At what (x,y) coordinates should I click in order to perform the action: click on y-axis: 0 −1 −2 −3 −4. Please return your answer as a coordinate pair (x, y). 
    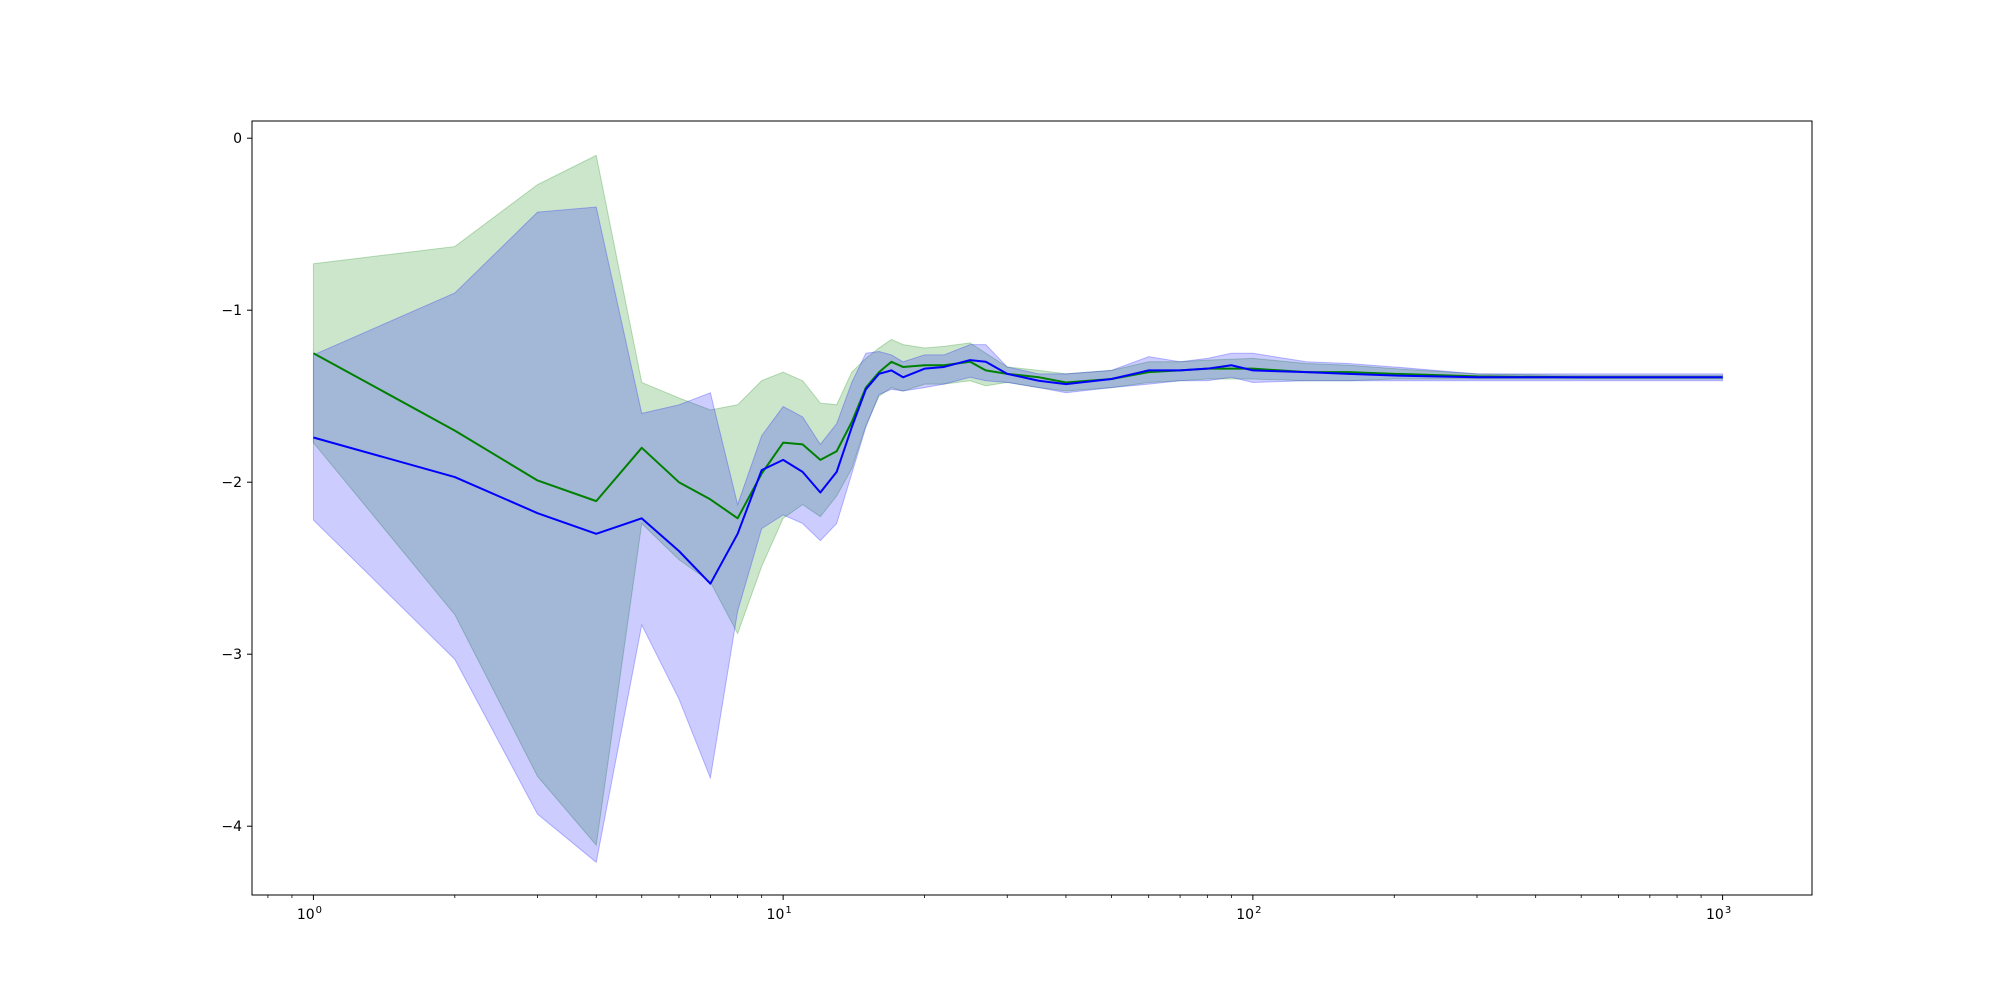
    Looking at the image, I should click on (236, 483).